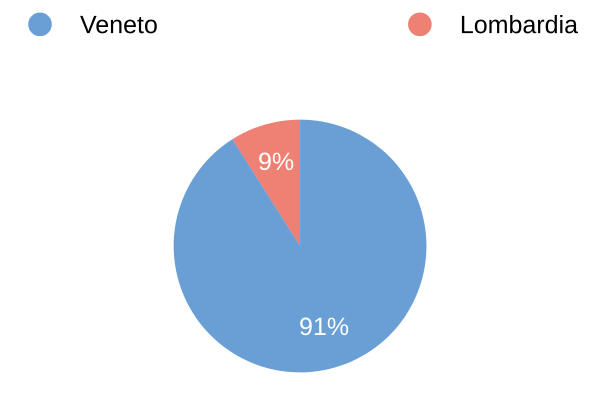 The image size is (593, 400). What do you see at coordinates (118, 25) in the screenshot?
I see `legend-label: Veneto` at bounding box center [118, 25].